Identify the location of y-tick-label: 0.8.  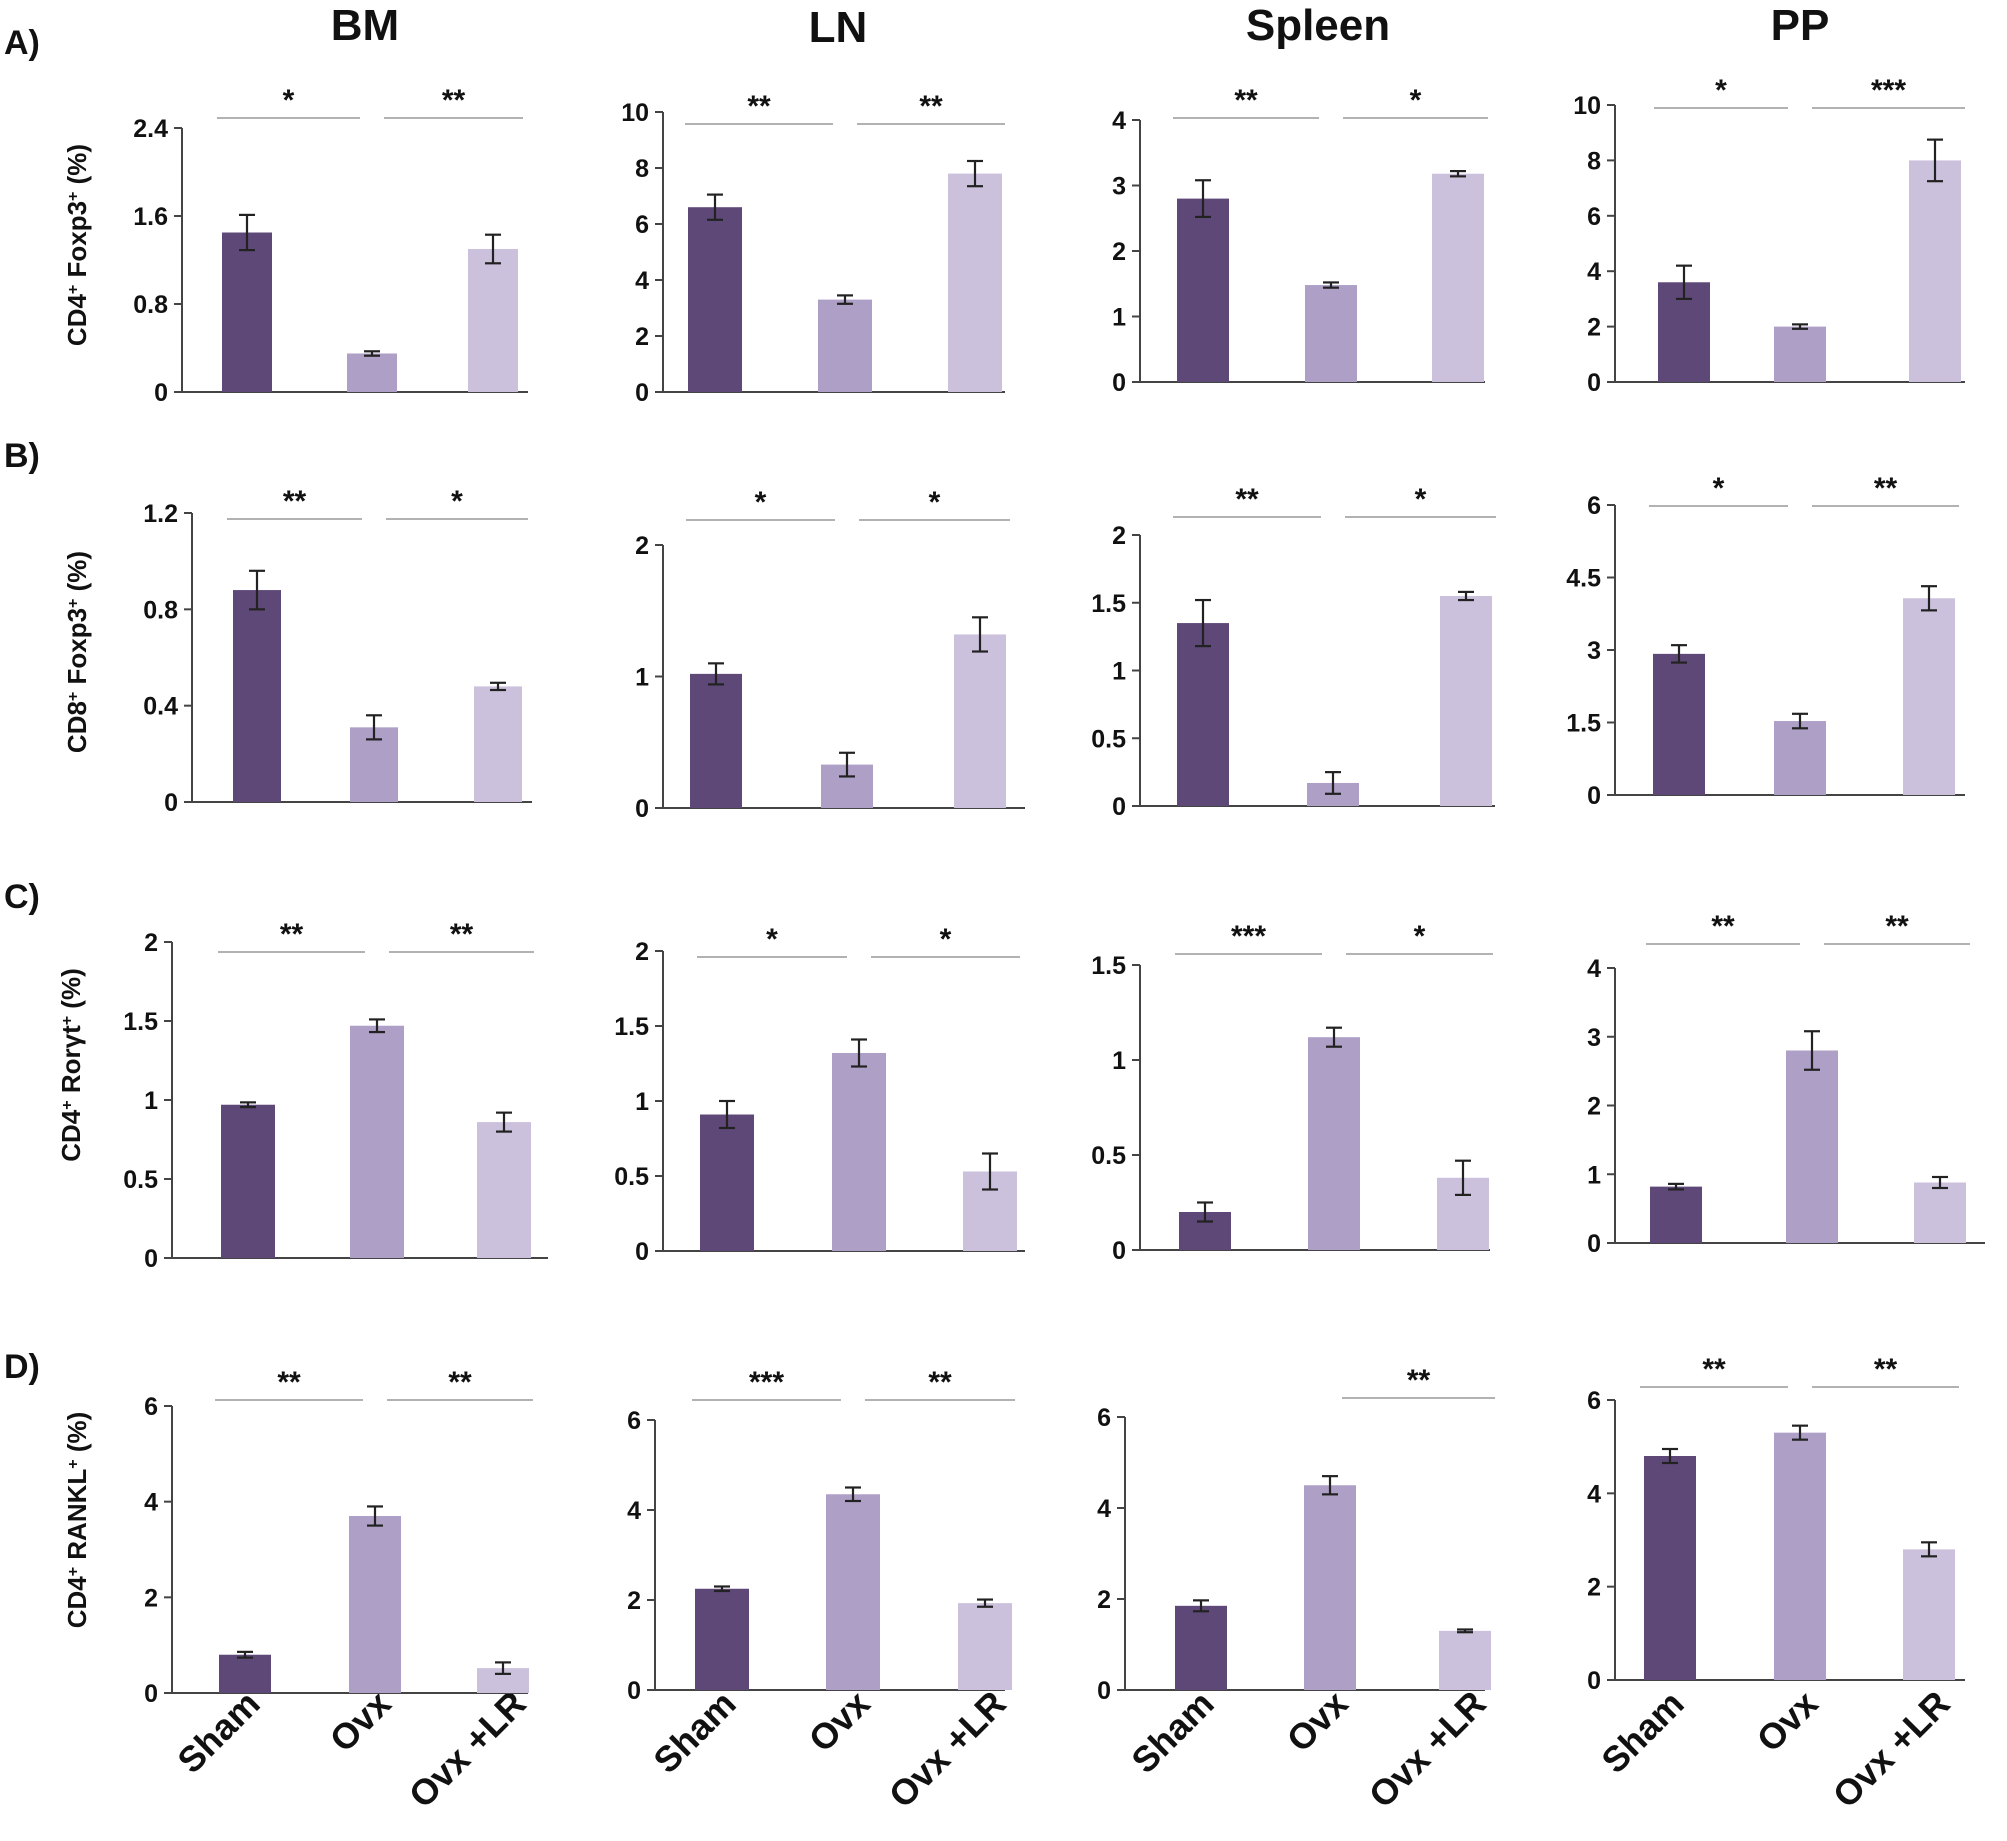
(150, 305).